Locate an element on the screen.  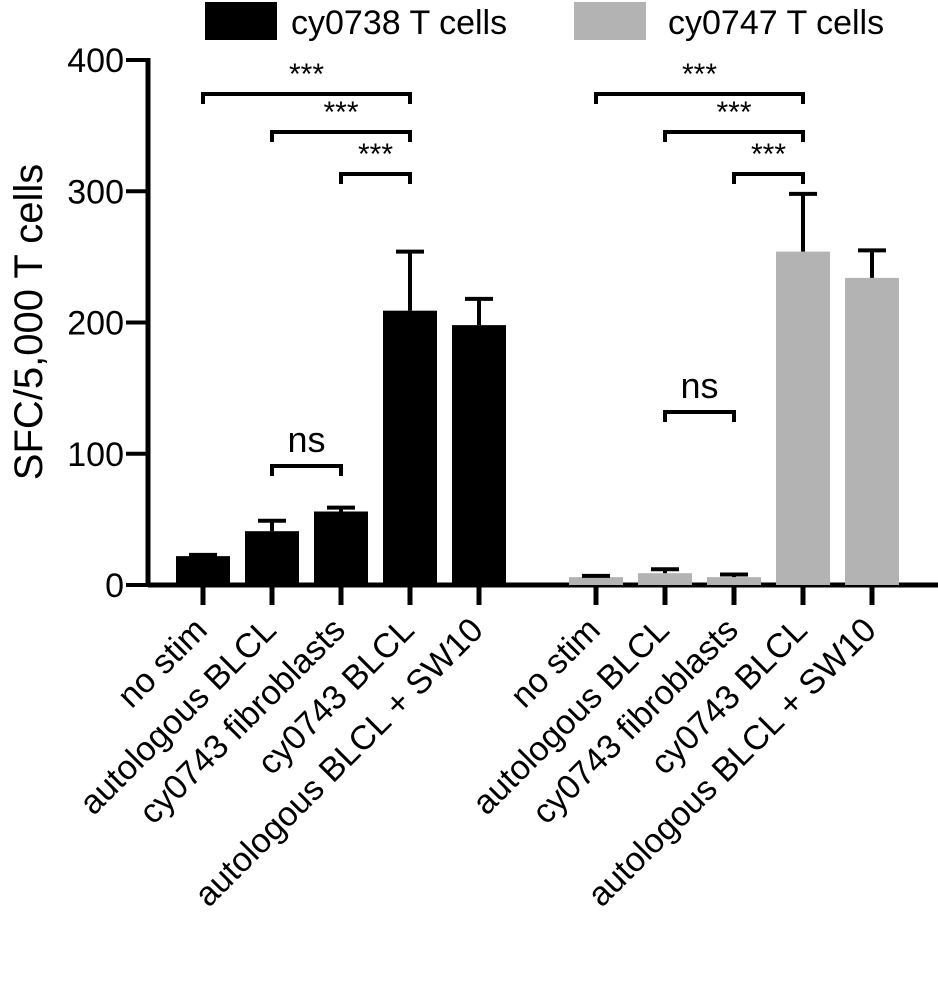
legend-label: cy0738 T cells is located at coordinates (399, 23).